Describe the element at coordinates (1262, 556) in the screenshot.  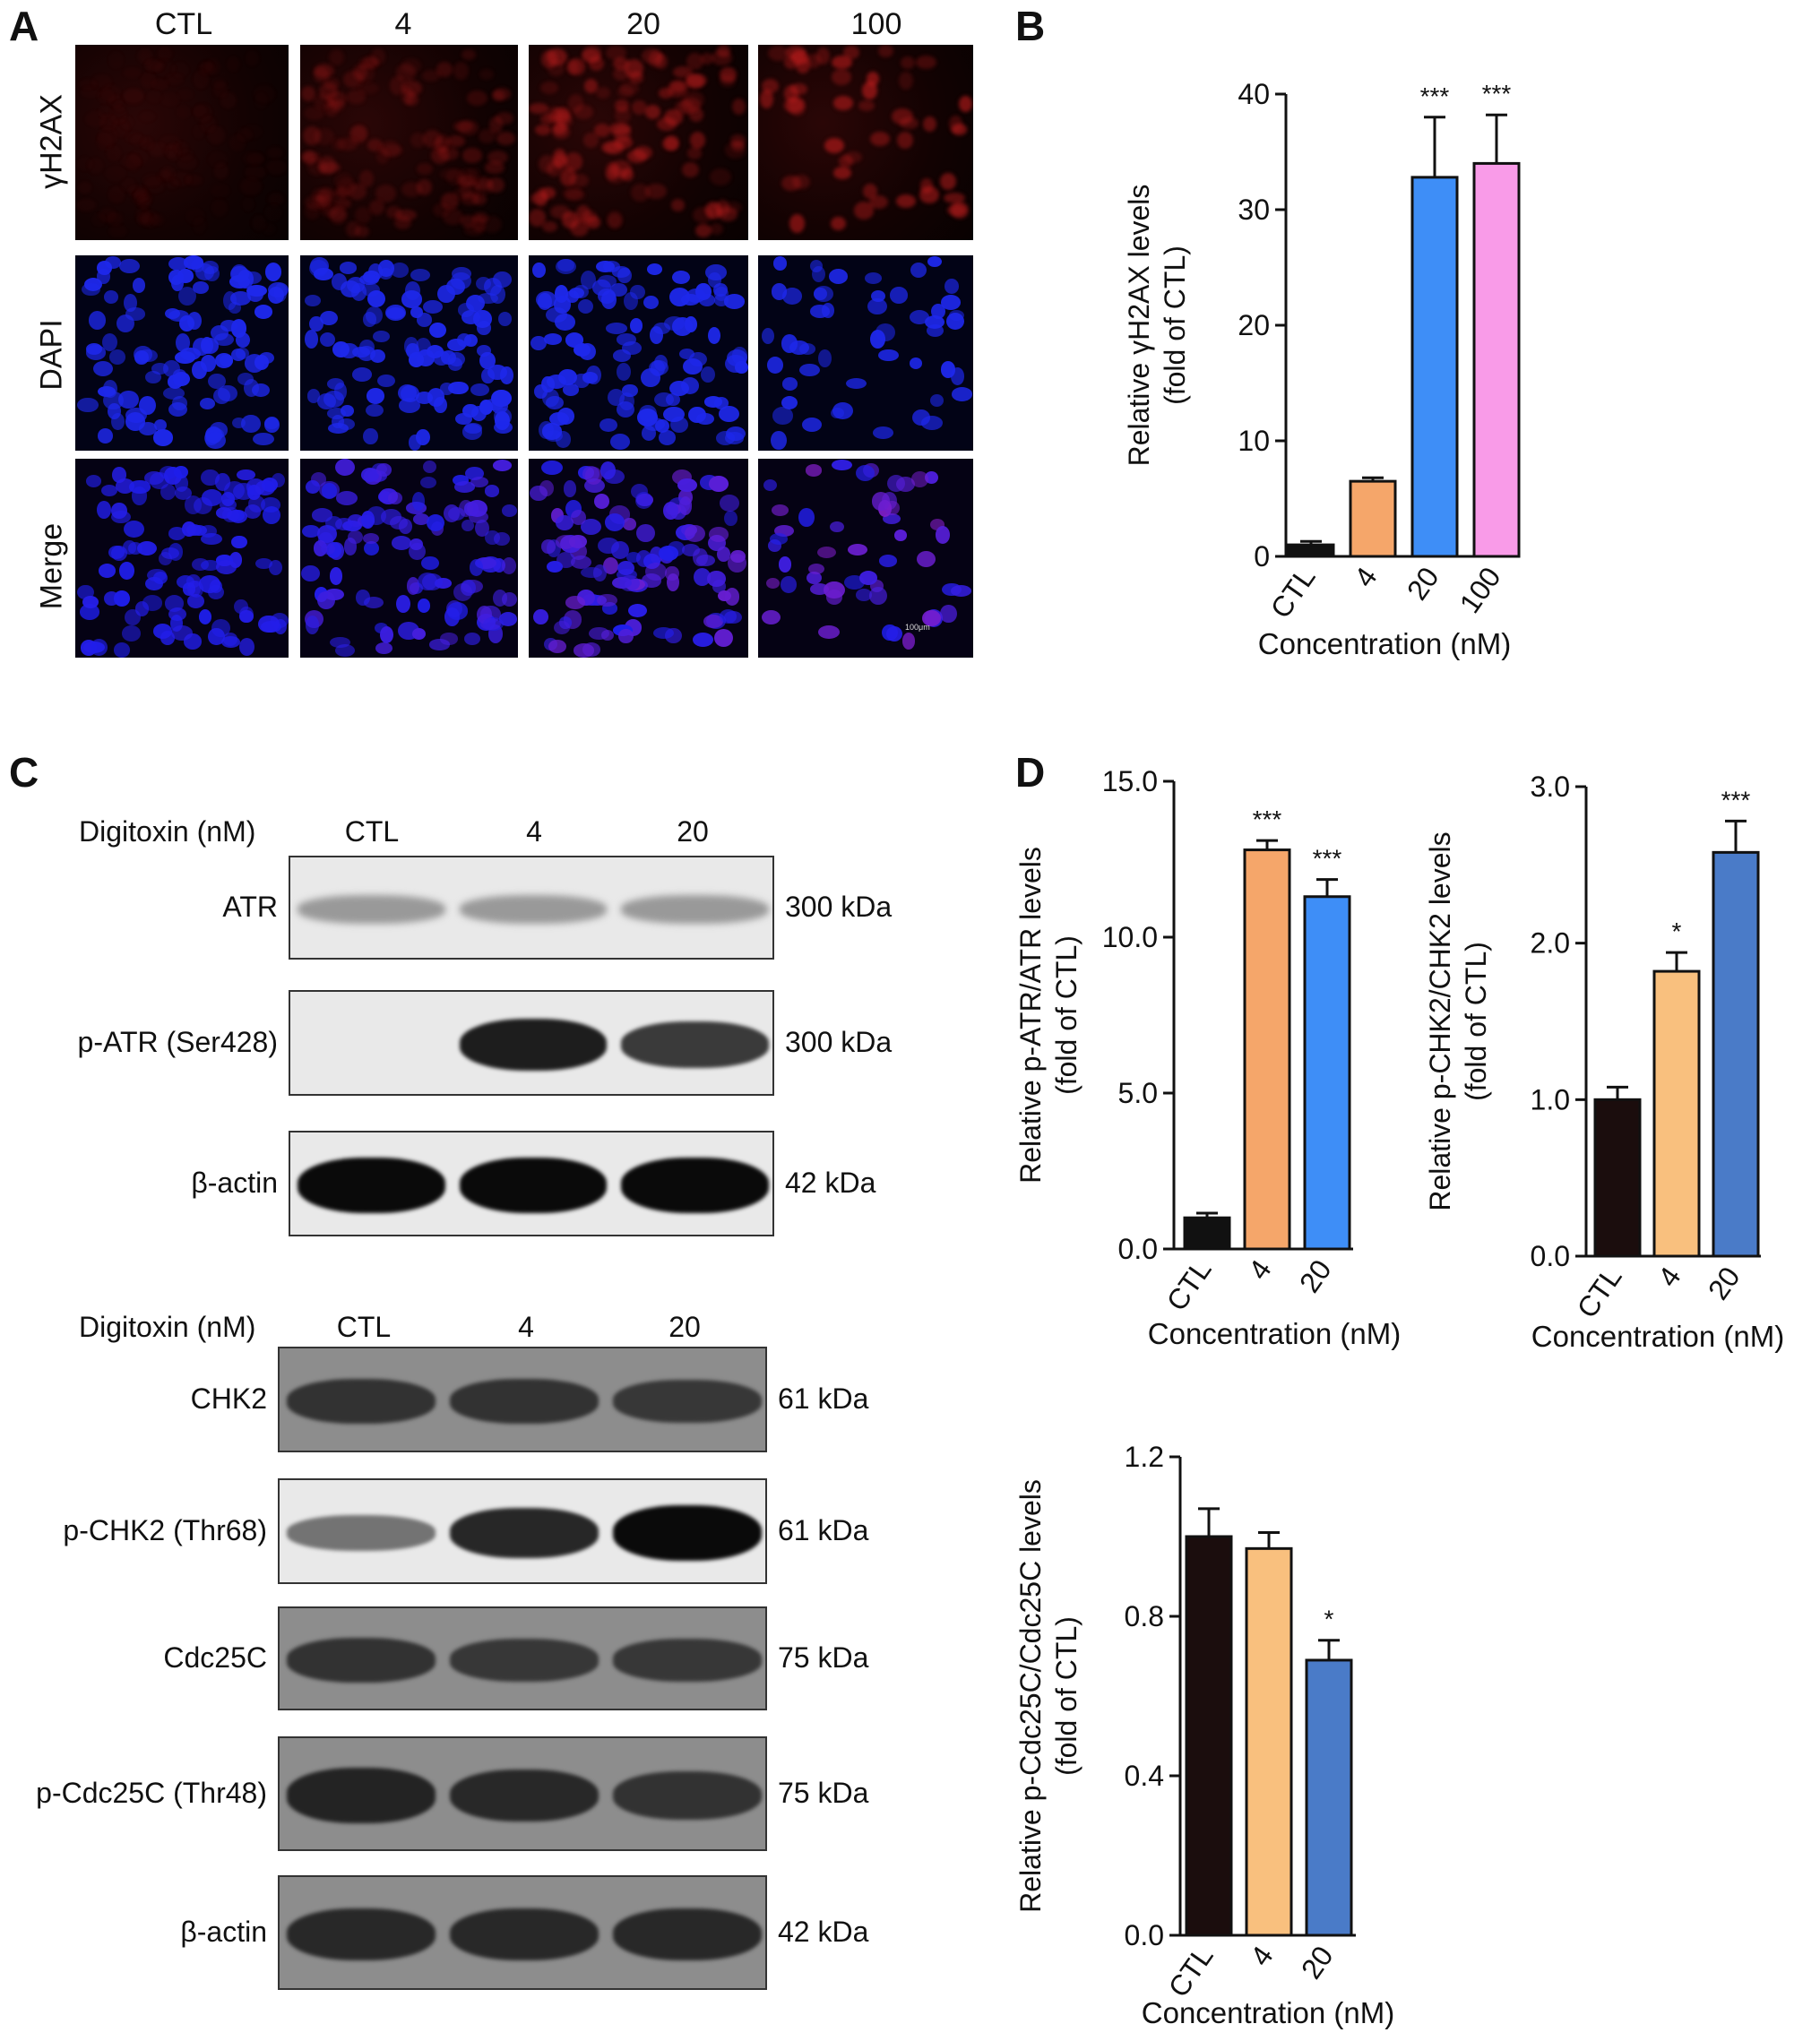
I see `y-tick-label: 0` at that location.